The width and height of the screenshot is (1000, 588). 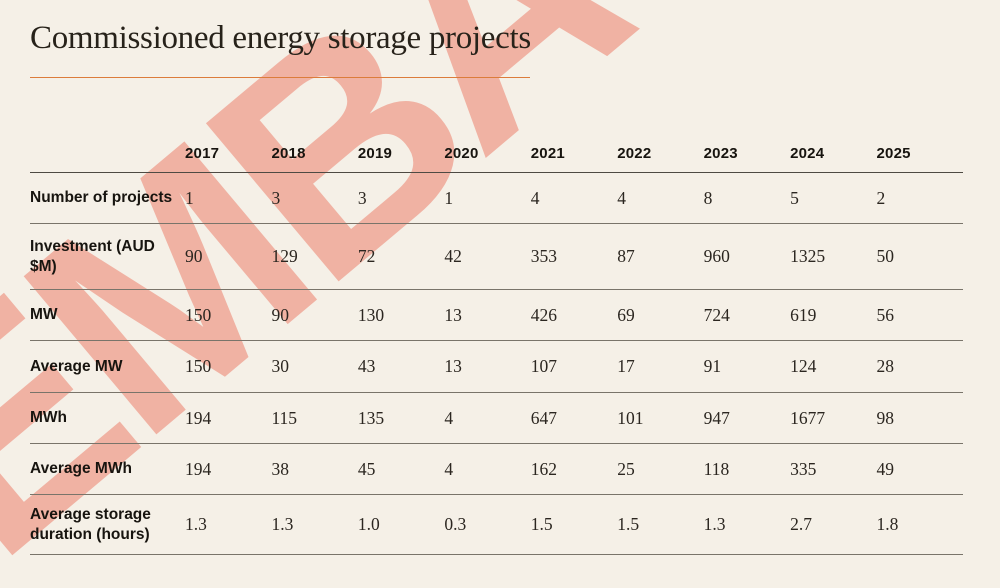 I want to click on year-header: 2019, so click(x=375, y=153).